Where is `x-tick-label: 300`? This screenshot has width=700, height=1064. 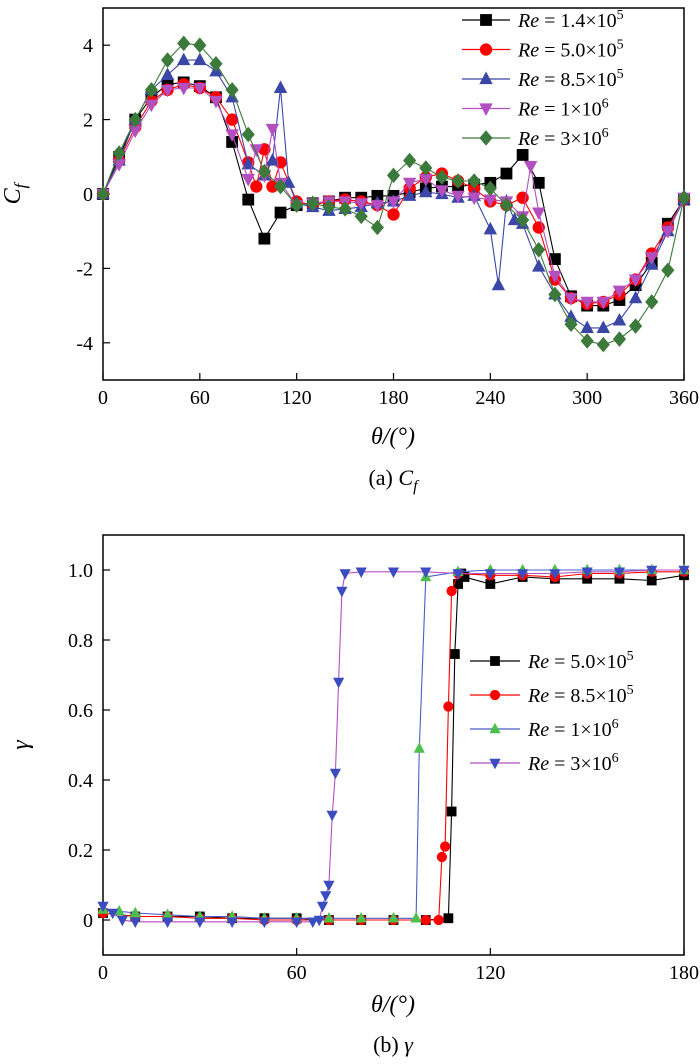 x-tick-label: 300 is located at coordinates (587, 398).